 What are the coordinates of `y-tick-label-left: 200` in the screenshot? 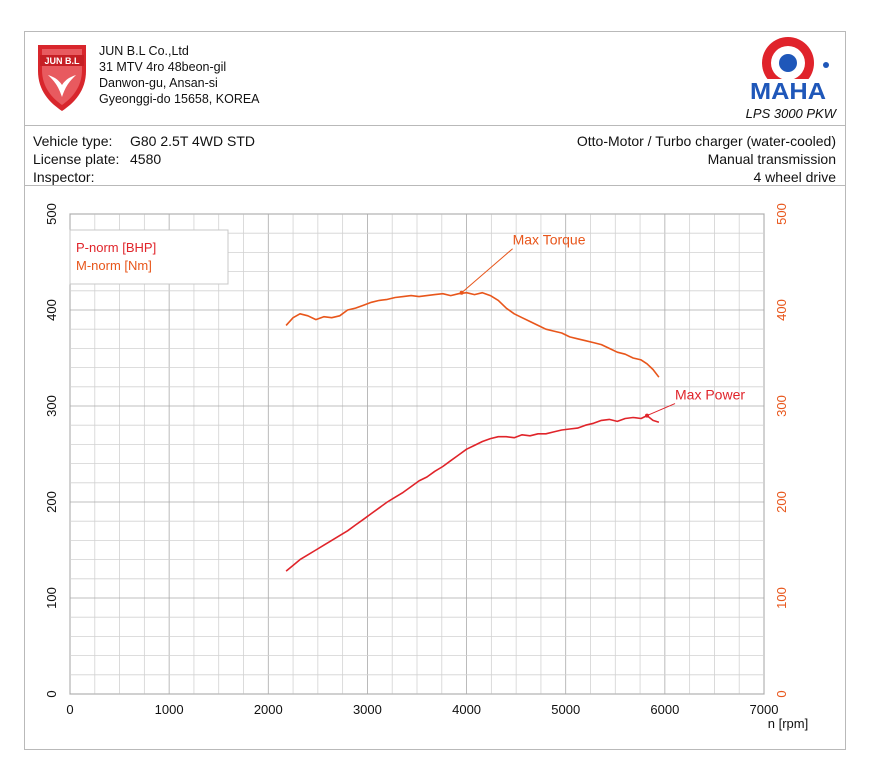 It's located at (51, 502).